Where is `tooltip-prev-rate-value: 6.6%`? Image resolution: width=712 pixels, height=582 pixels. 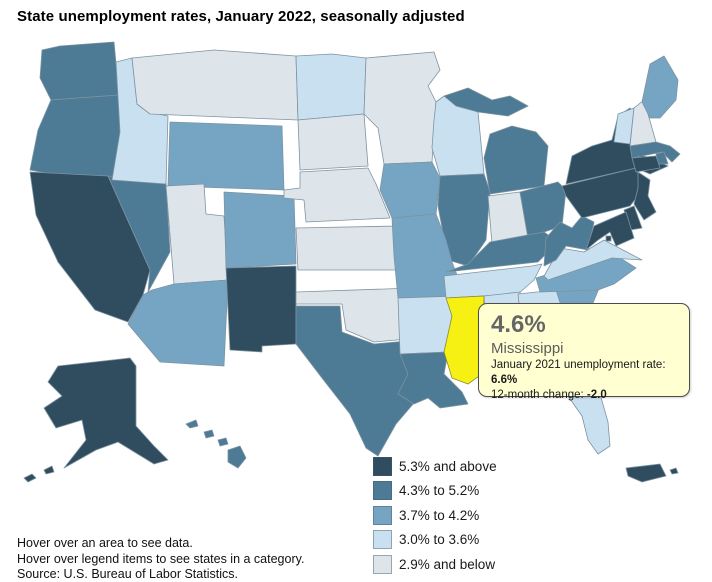 tooltip-prev-rate-value: 6.6% is located at coordinates (504, 380).